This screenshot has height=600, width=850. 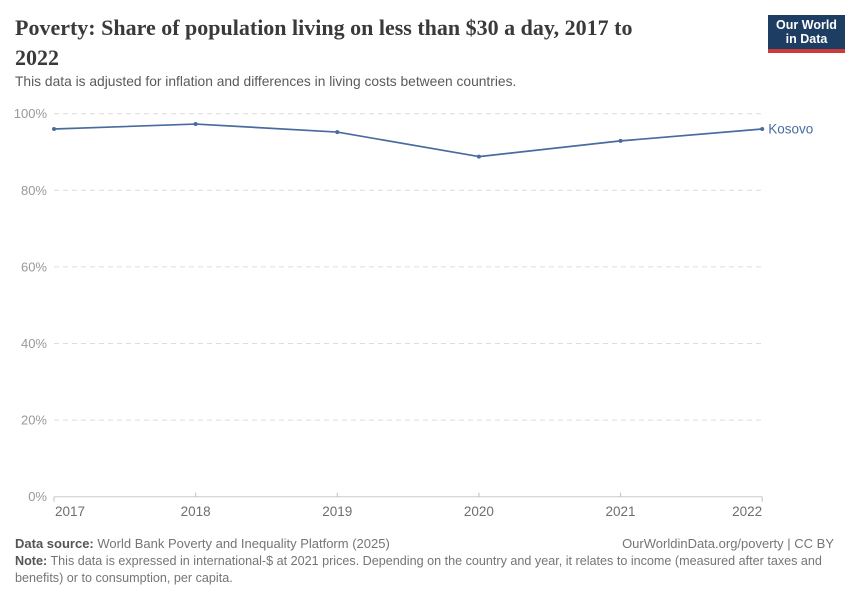 I want to click on y-tick-label: 60%, so click(x=34, y=266).